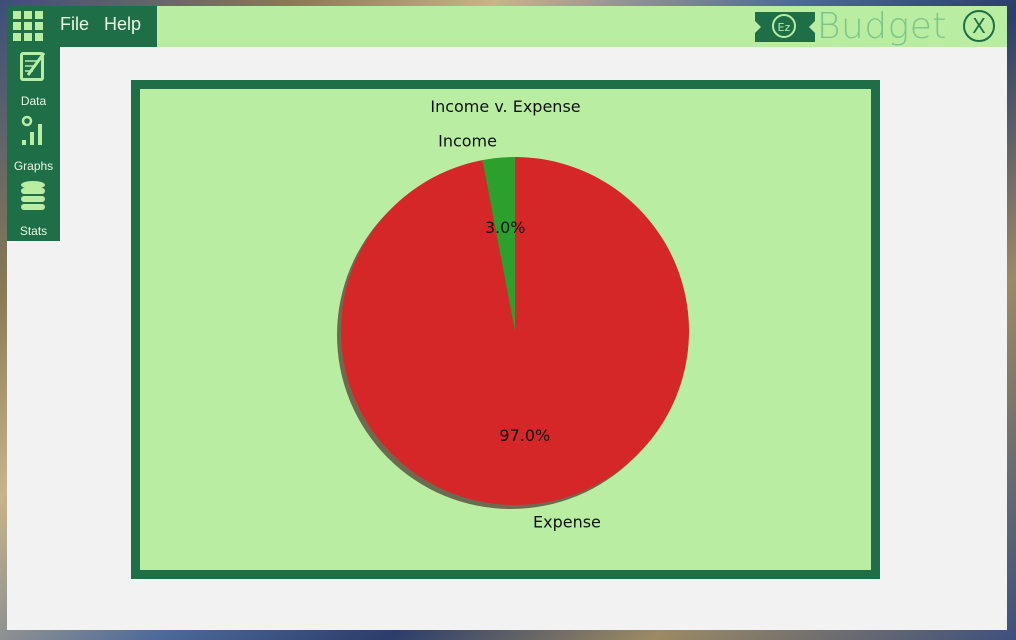 Image resolution: width=1016 pixels, height=640 pixels. Describe the element at coordinates (33, 166) in the screenshot. I see `sidebar-item-label: Graphs` at that location.